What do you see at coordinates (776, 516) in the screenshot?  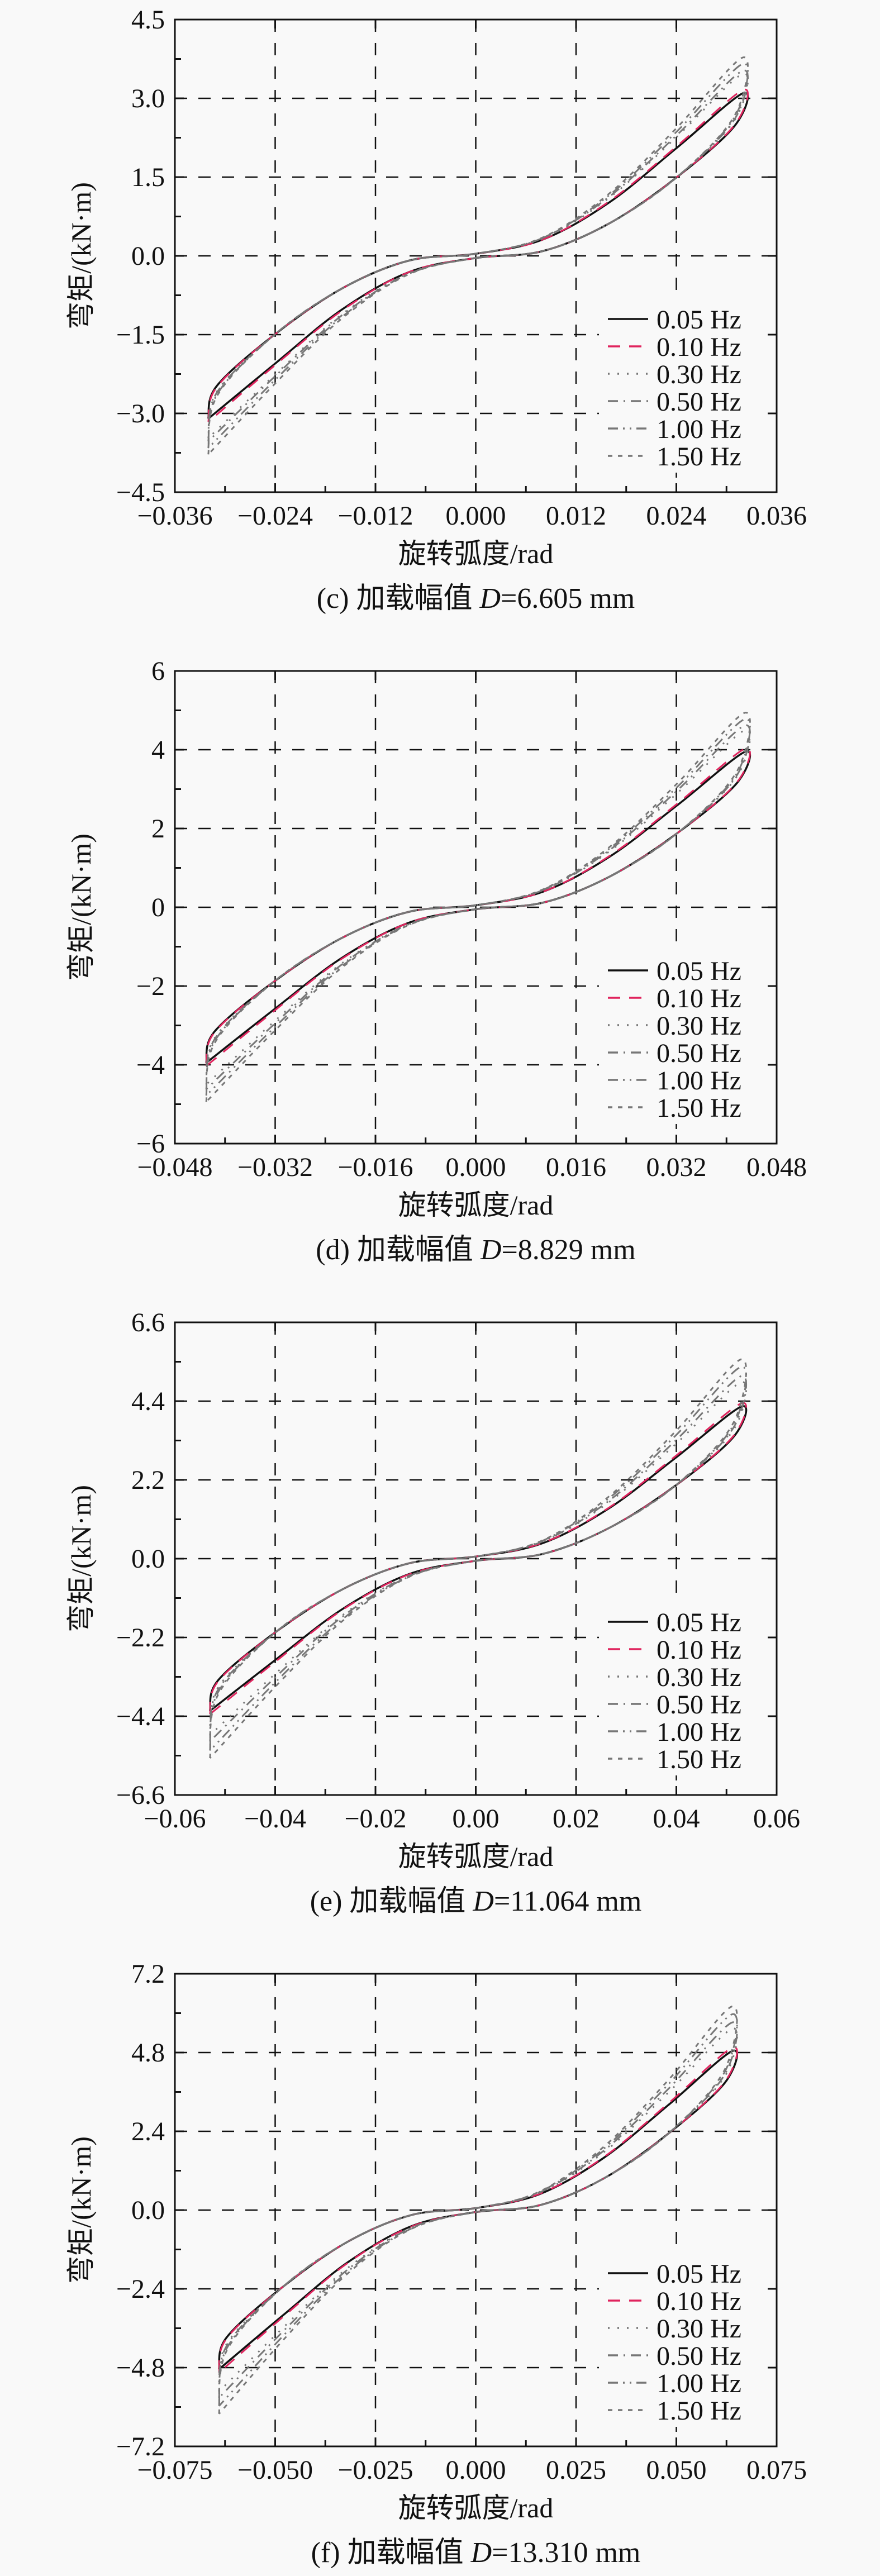 I see `x-tick-label: 0.036` at bounding box center [776, 516].